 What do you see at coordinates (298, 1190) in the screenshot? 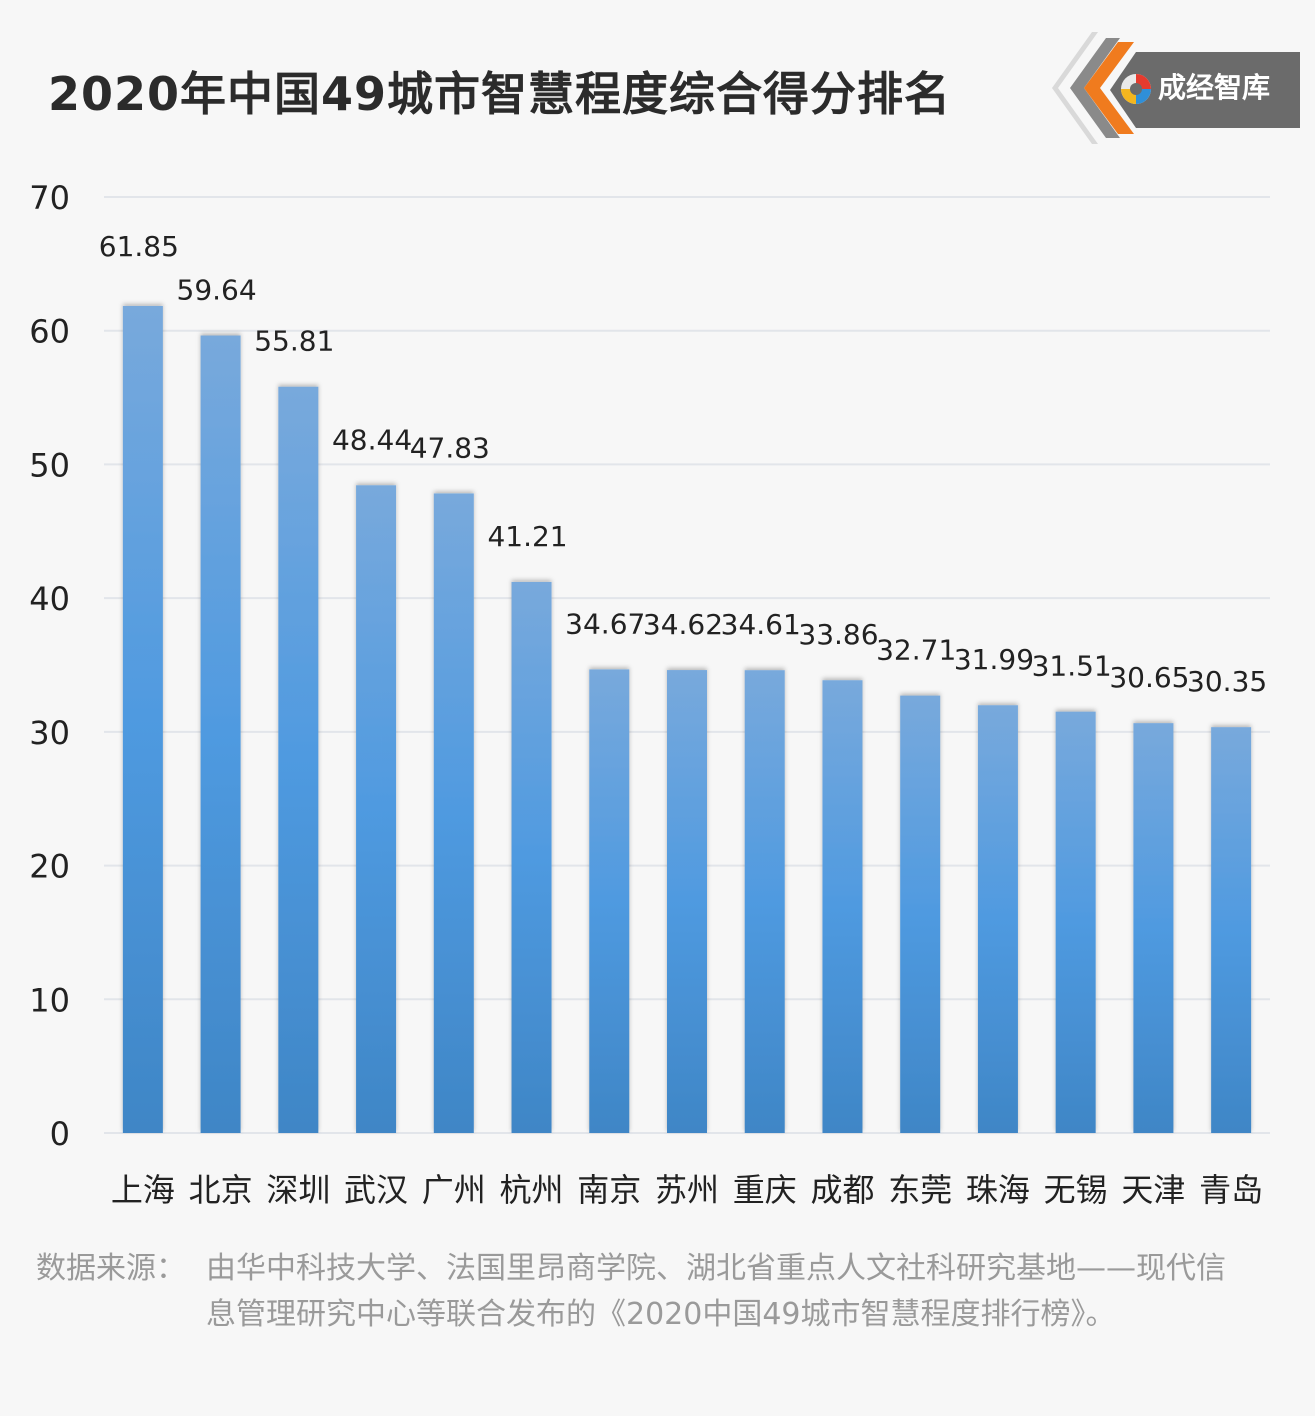
I see `x-tick-label: 深圳` at bounding box center [298, 1190].